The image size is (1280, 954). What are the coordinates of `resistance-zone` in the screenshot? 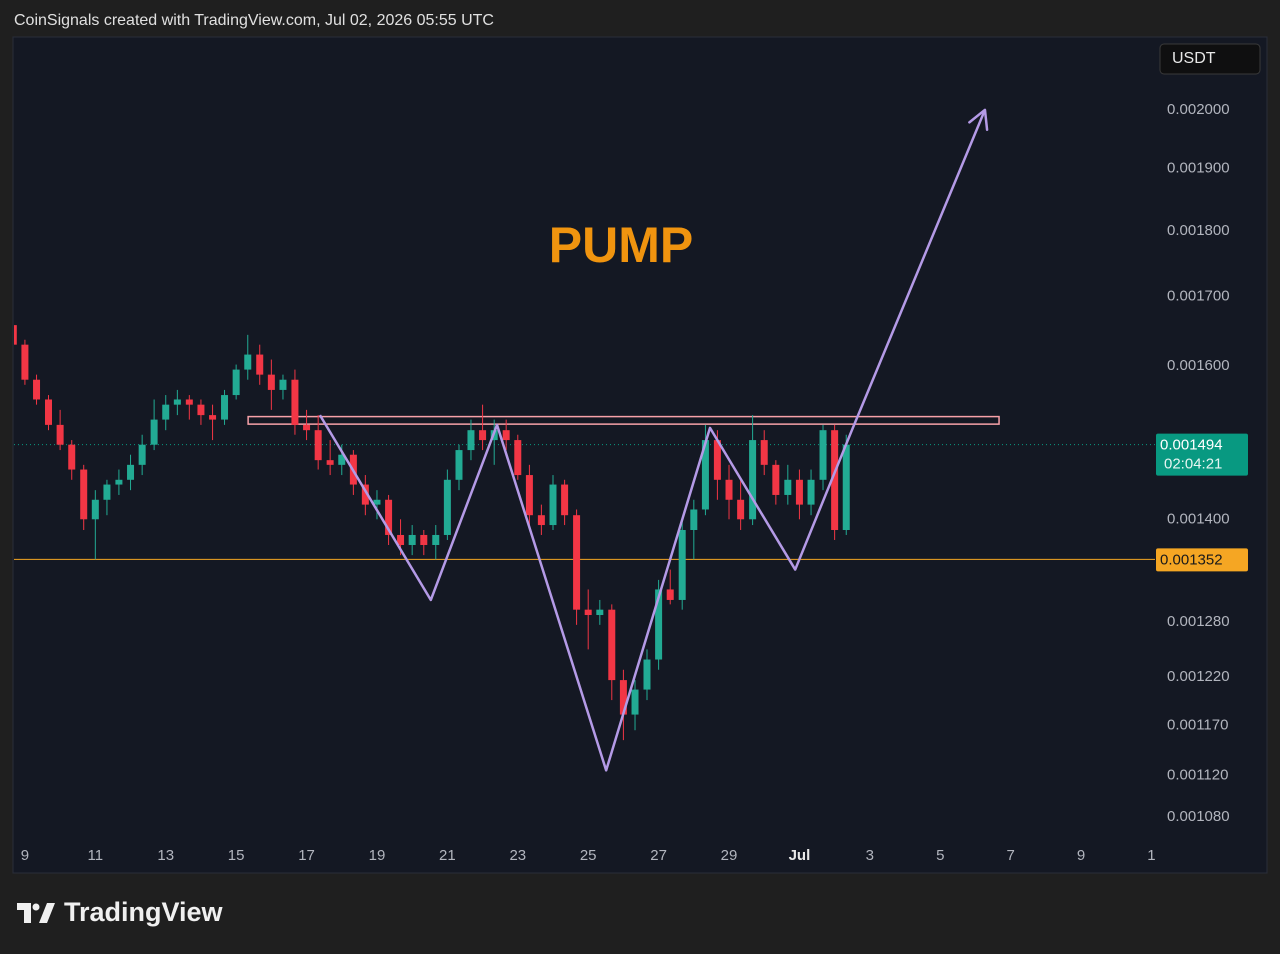 It's located at (623, 420).